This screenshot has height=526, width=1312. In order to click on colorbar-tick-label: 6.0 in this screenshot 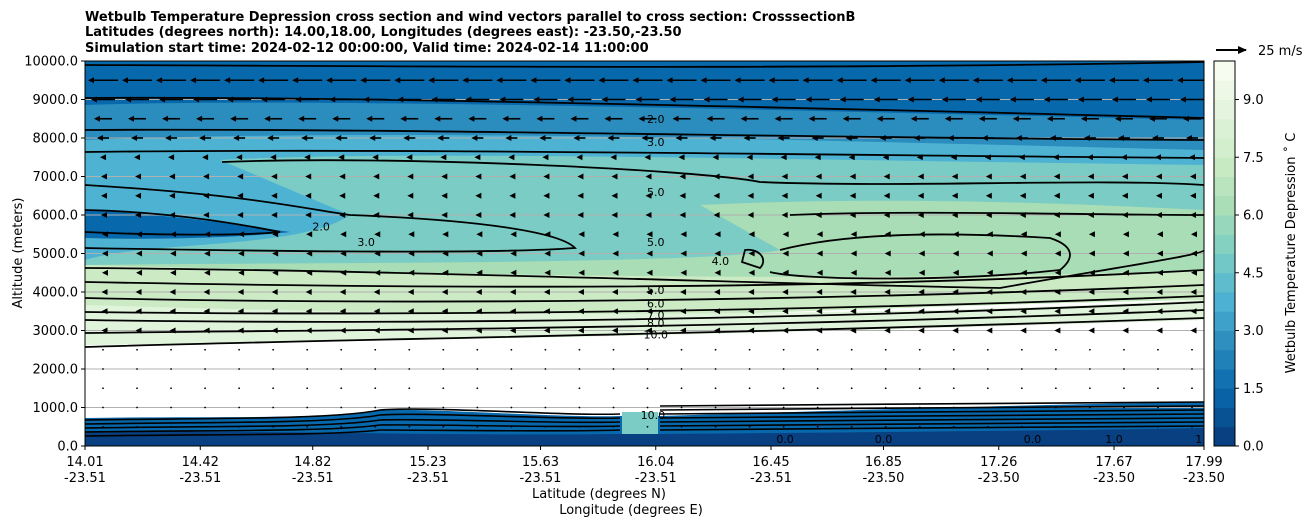, I will do `click(1253, 216)`.